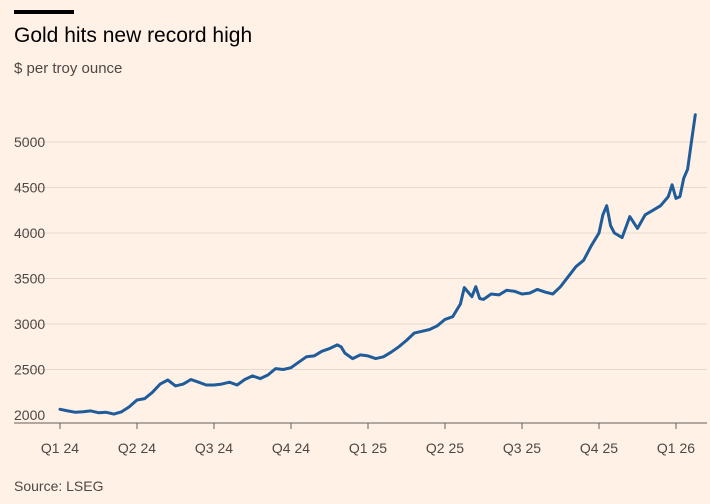 The width and height of the screenshot is (710, 504). I want to click on x-tick-label-5: Q2 25, so click(445, 448).